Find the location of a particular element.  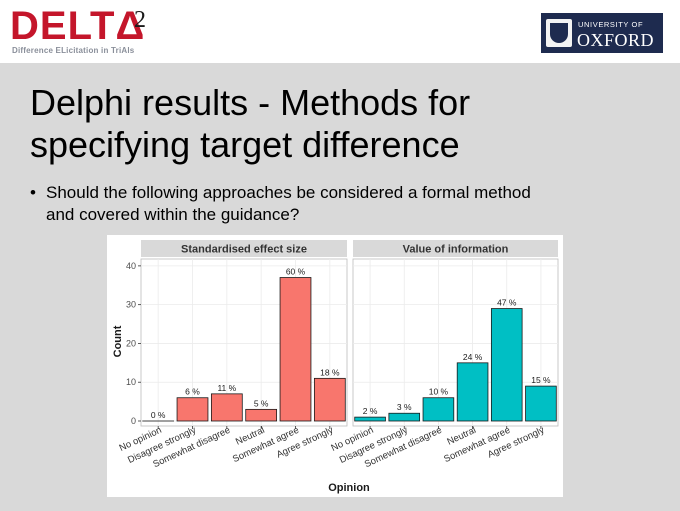

delta-logo-tagline: Difference ELicitation in TriAls is located at coordinates (73, 50).